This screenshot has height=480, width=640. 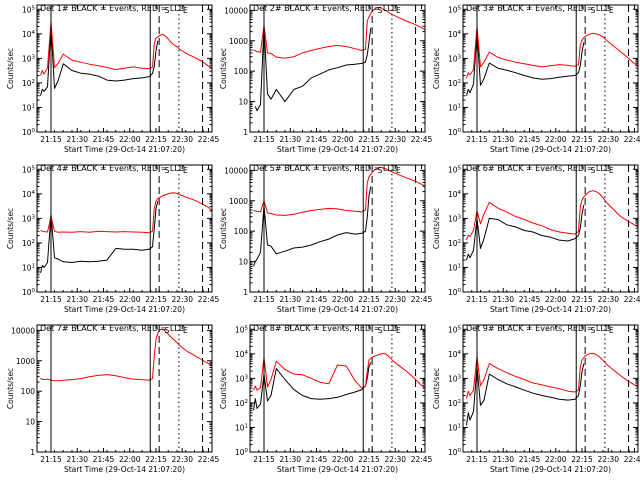 What do you see at coordinates (238, 201) in the screenshot?
I see `y-tick-label: 1000` at bounding box center [238, 201].